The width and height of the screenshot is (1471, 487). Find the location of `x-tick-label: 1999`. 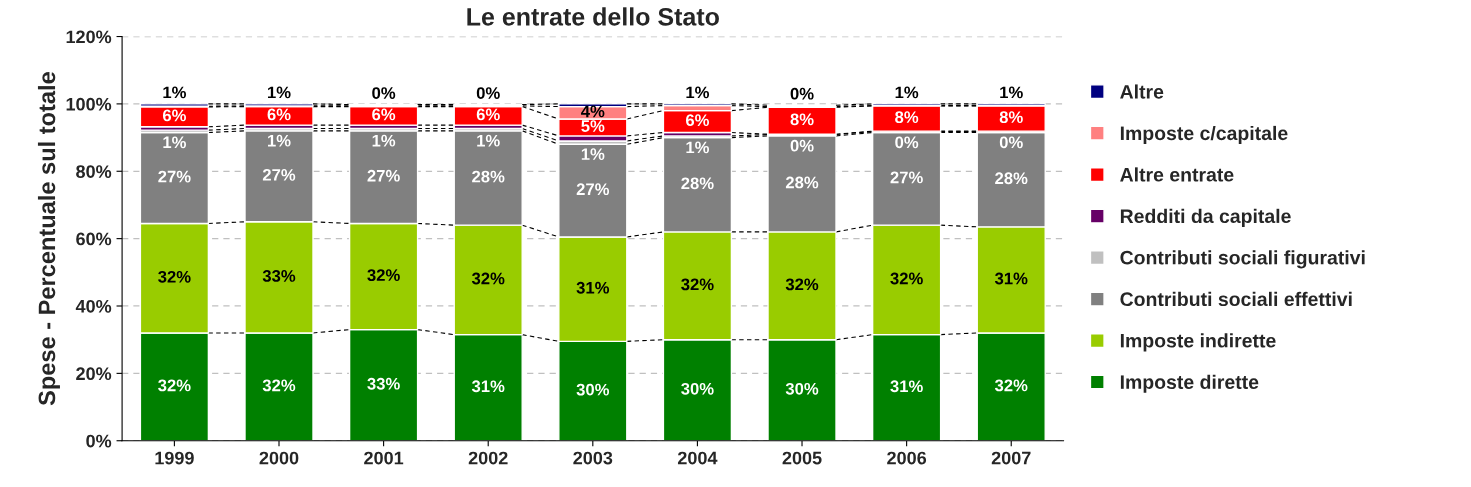

x-tick-label: 1999 is located at coordinates (174, 458).